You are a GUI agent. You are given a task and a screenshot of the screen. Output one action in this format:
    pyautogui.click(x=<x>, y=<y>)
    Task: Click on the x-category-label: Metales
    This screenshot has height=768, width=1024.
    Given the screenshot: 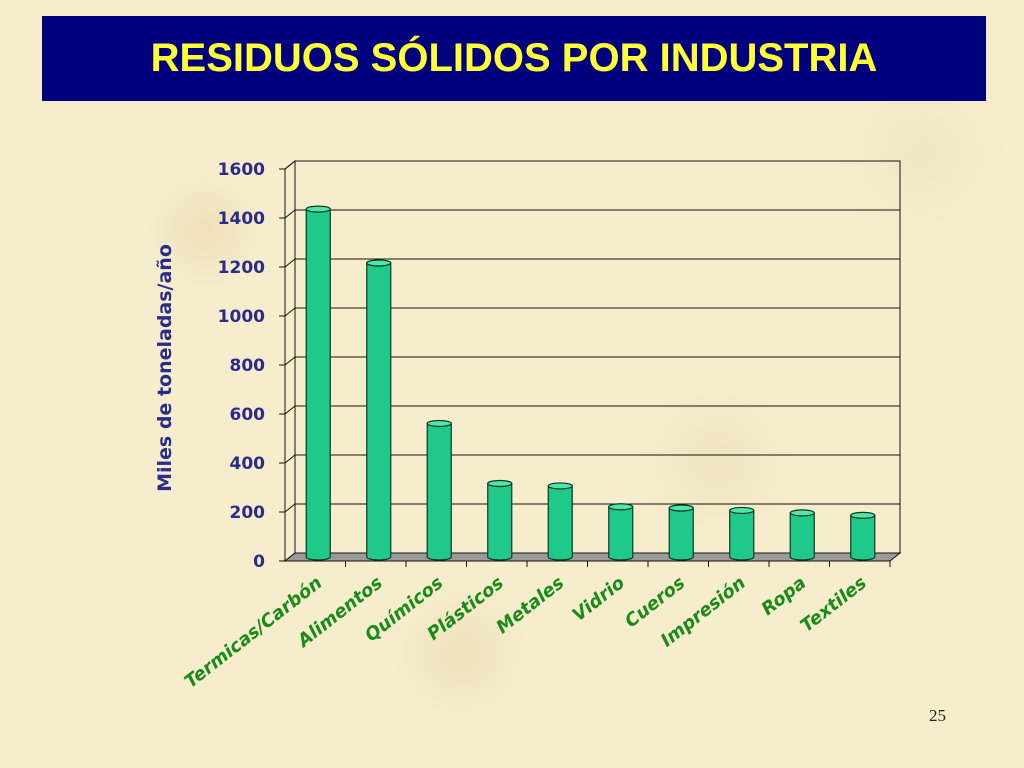 What is the action you would take?
    pyautogui.click(x=530, y=605)
    